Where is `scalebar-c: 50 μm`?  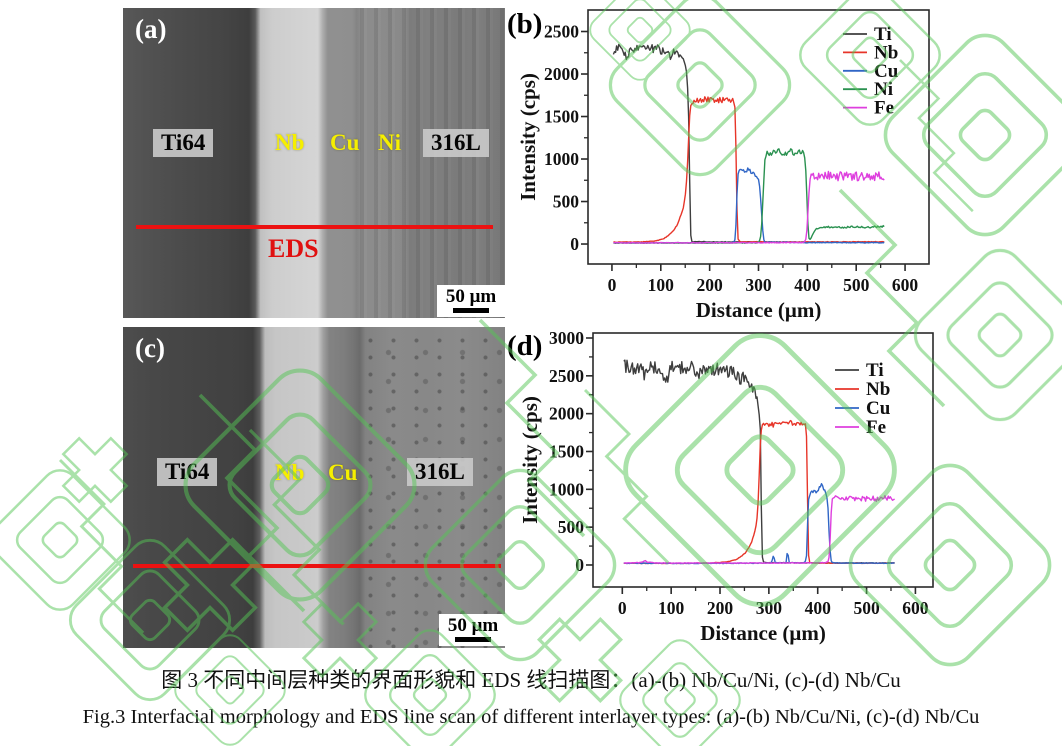
scalebar-c: 50 μm is located at coordinates (472, 630).